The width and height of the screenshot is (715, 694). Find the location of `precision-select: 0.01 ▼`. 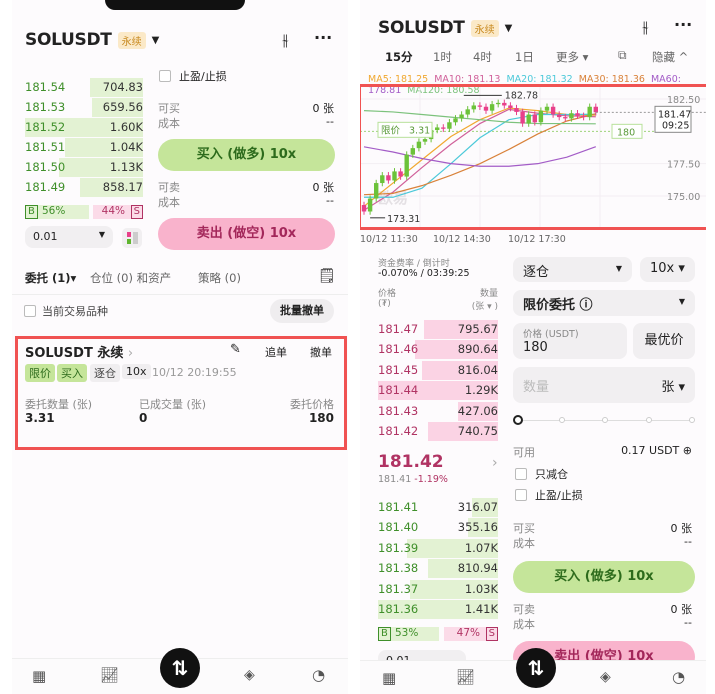

precision-select: 0.01 ▼ is located at coordinates (69, 237).